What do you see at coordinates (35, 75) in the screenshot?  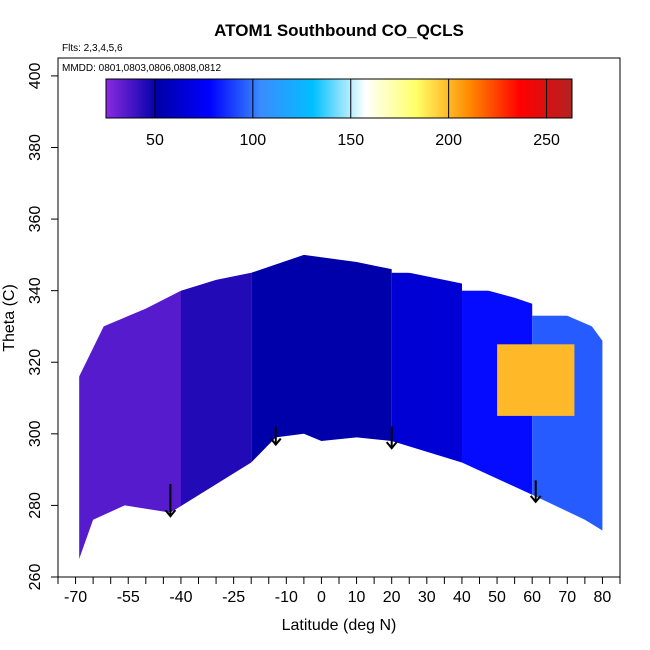 I see `y-tick-label-7: 400` at bounding box center [35, 75].